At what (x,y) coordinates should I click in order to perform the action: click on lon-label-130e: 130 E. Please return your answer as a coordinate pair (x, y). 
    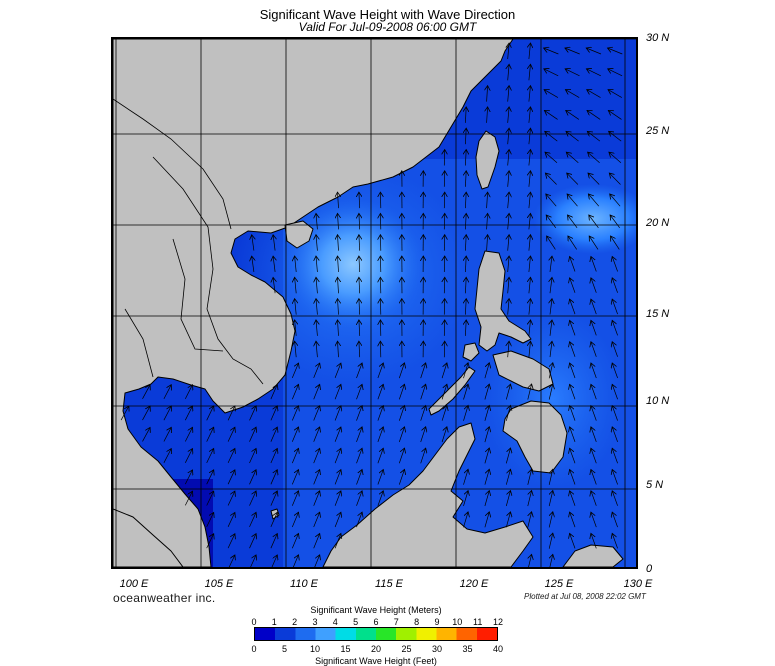
    Looking at the image, I should click on (638, 584).